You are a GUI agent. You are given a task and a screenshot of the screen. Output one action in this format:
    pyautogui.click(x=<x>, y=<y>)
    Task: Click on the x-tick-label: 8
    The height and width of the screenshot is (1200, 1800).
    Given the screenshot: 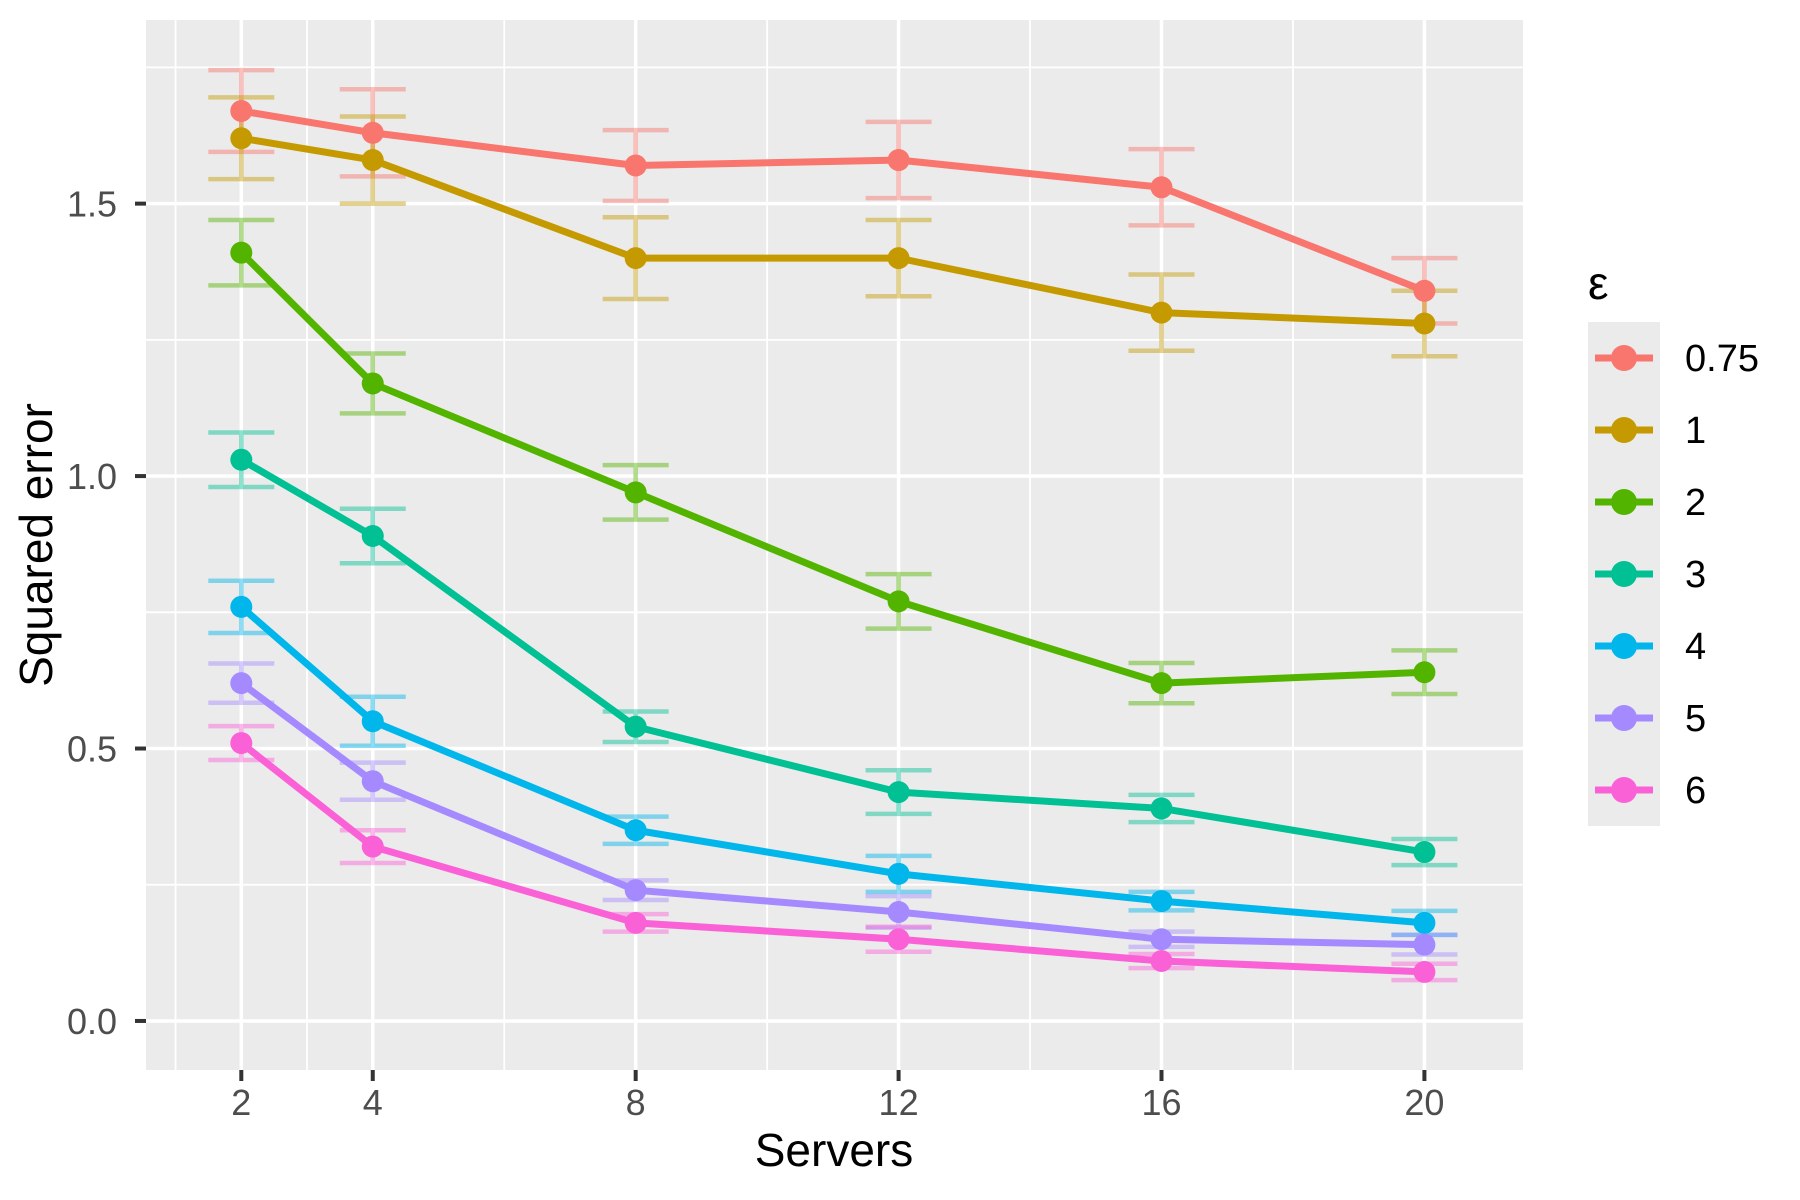 What is the action you would take?
    pyautogui.click(x=636, y=1102)
    